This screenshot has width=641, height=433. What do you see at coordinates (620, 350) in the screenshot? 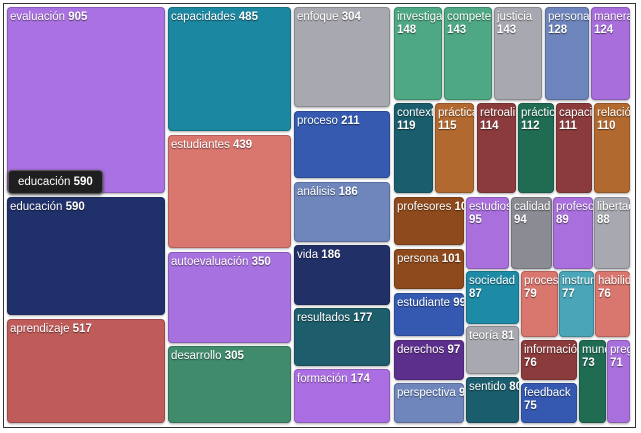
I see `cell-name: preguntas` at bounding box center [620, 350].